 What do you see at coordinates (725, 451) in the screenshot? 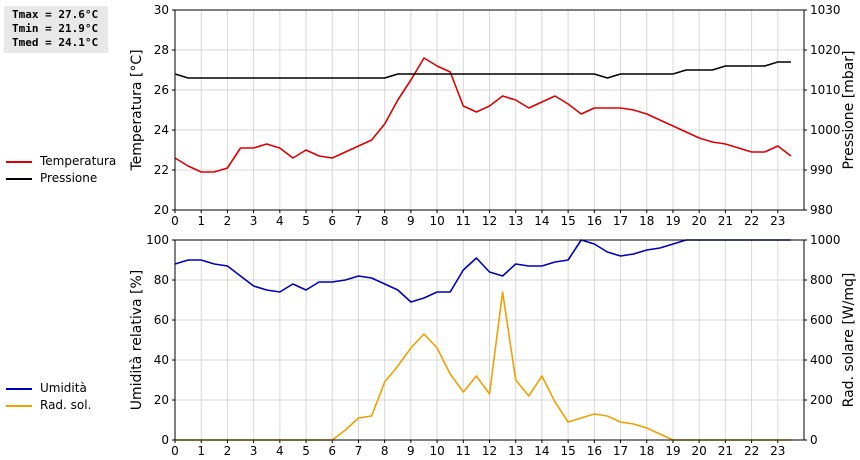
I see `bottom-x-tick-label: 21` at bounding box center [725, 451].